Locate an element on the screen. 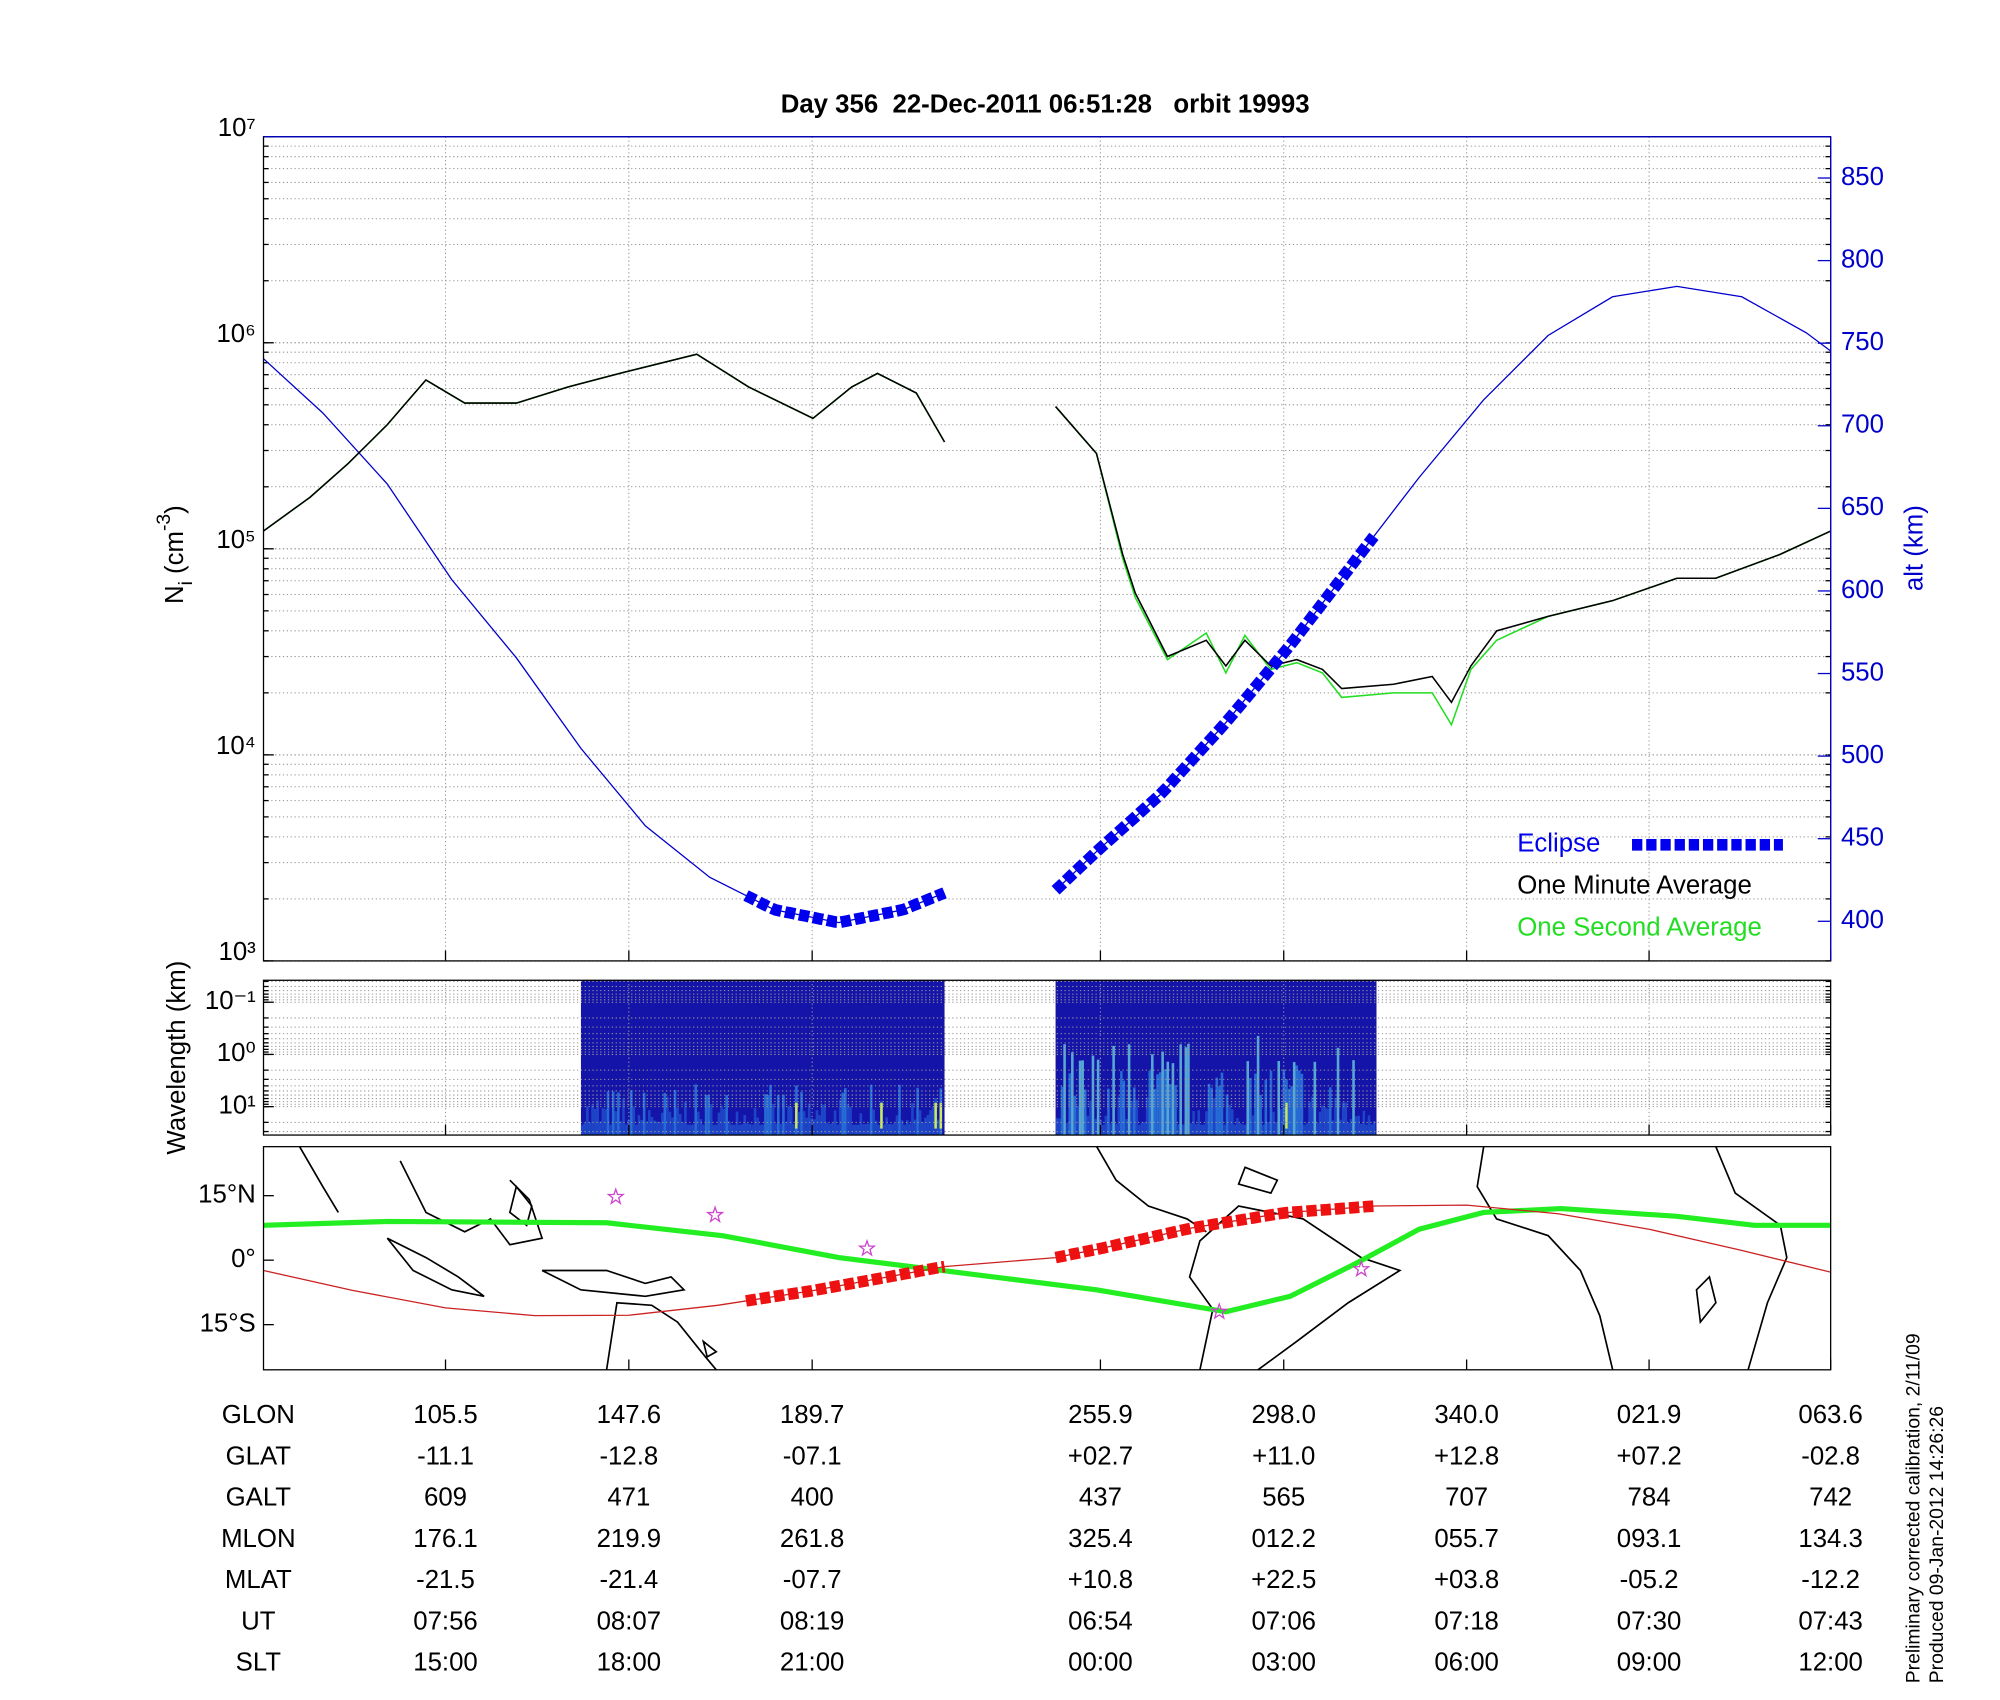 The width and height of the screenshot is (2000, 1700). table-cell: 08:19 is located at coordinates (812, 1621).